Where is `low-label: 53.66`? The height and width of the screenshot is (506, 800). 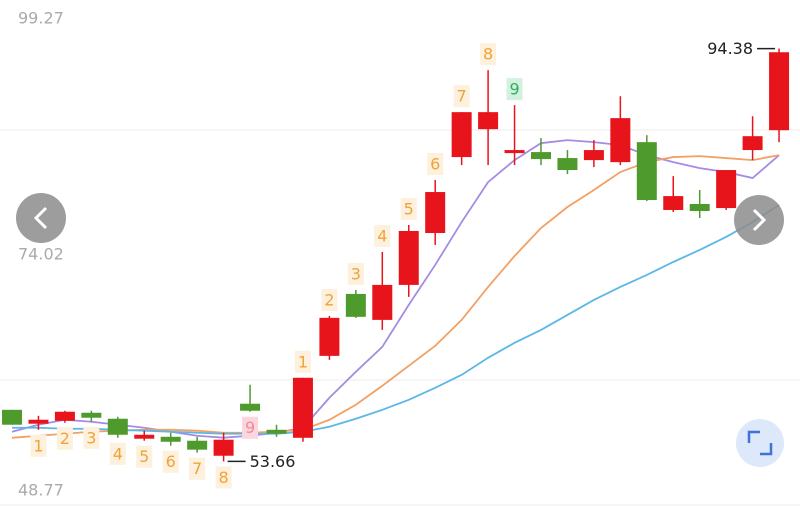
low-label: 53.66 is located at coordinates (273, 461).